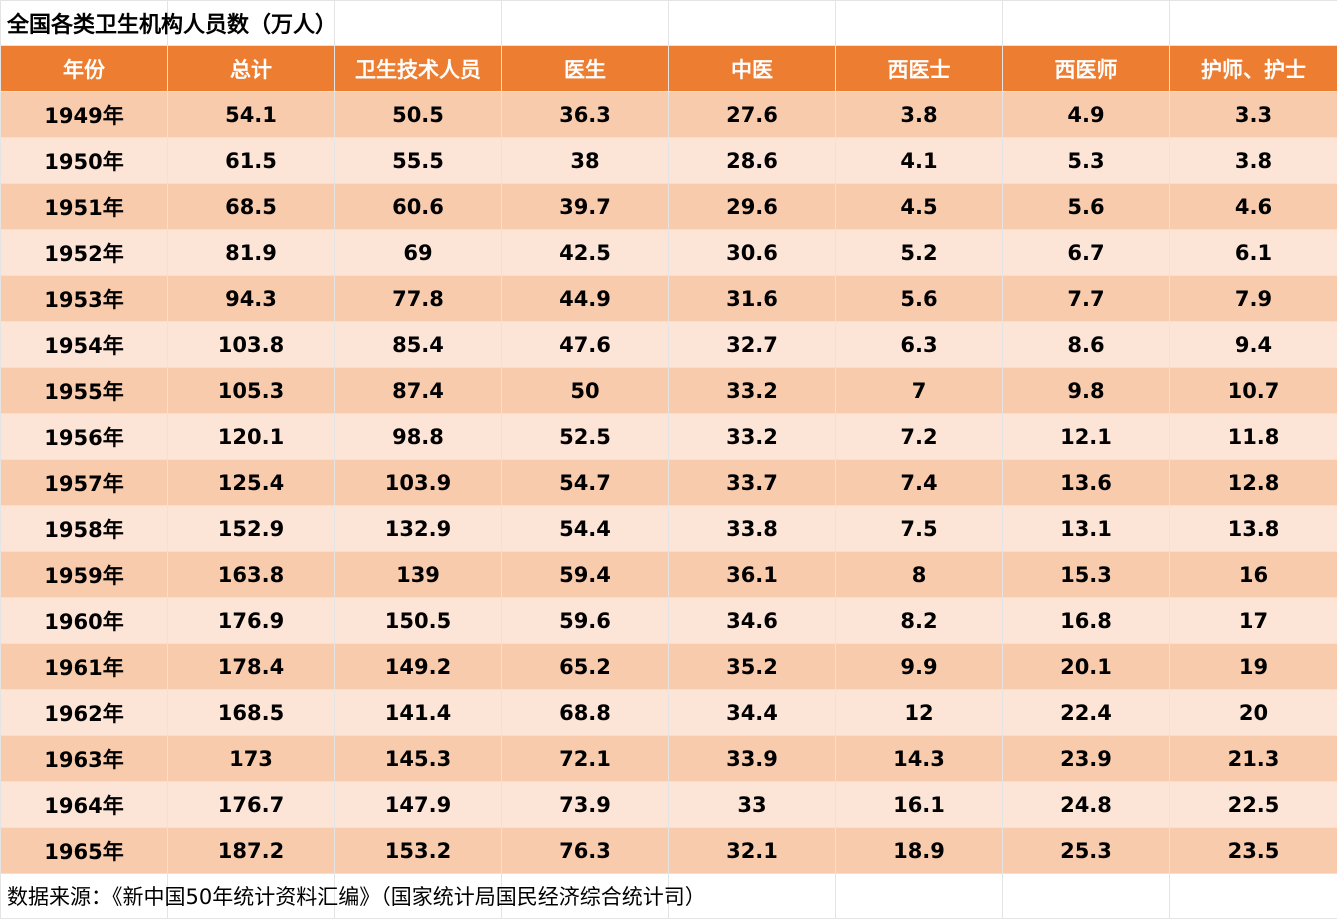 This screenshot has width=1337, height=921. Describe the element at coordinates (585, 712) in the screenshot. I see `value-cell: 68.8` at that location.